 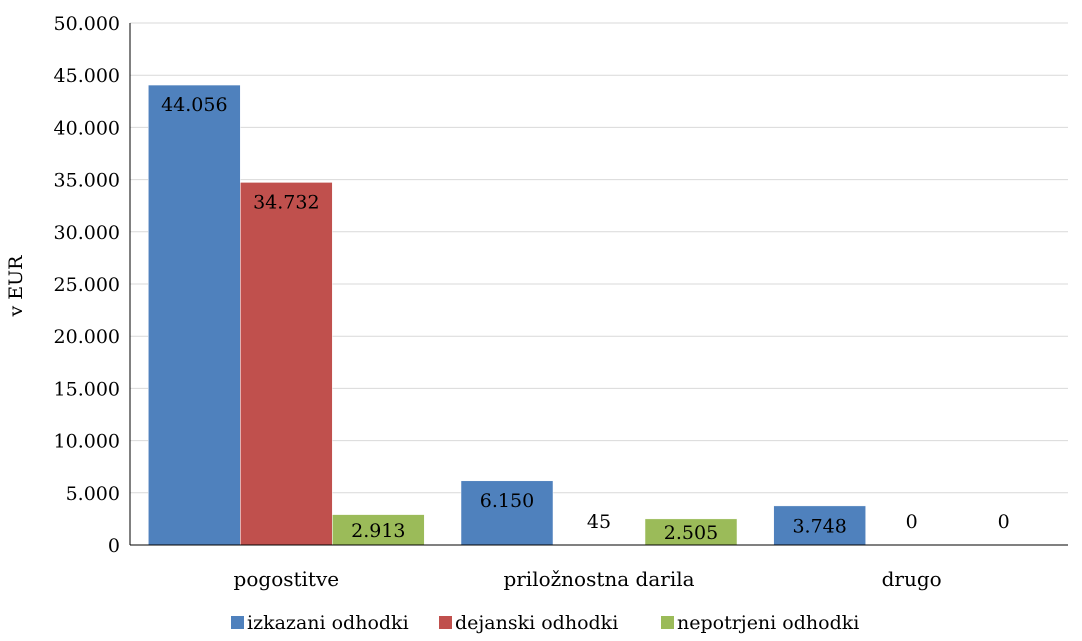 I want to click on y-tick-label: 5.000, so click(x=93, y=494).